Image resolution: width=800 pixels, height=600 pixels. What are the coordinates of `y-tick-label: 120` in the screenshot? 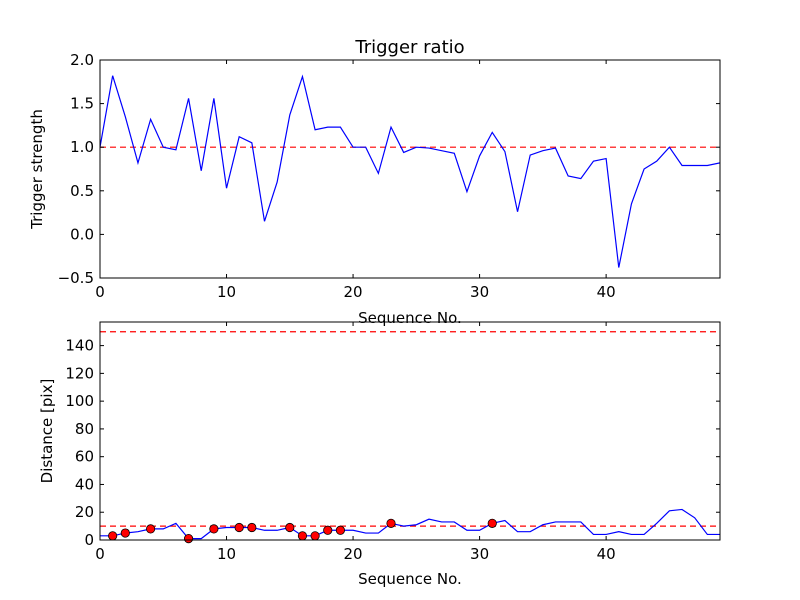 It's located at (79, 373).